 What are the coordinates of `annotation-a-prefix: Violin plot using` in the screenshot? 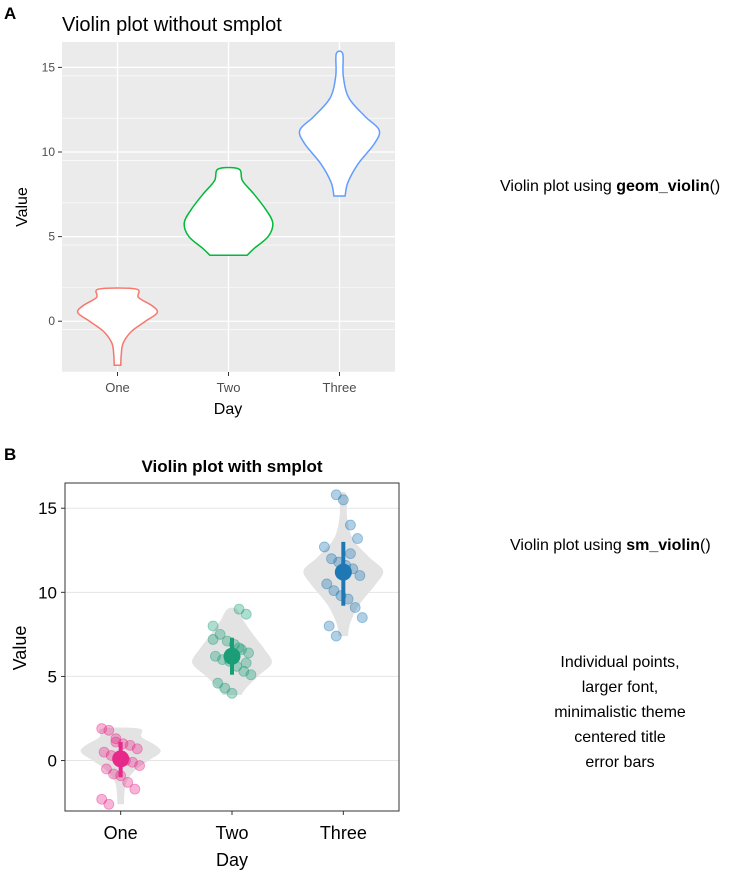 It's located at (558, 186).